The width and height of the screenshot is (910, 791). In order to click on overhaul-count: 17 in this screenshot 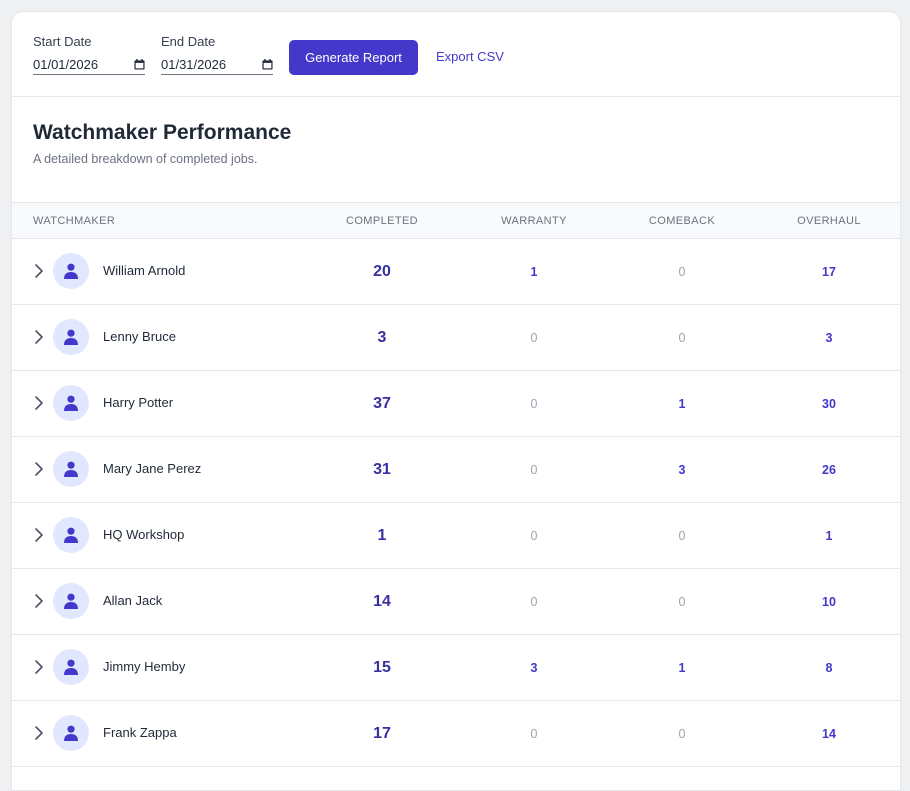, I will do `click(829, 272)`.